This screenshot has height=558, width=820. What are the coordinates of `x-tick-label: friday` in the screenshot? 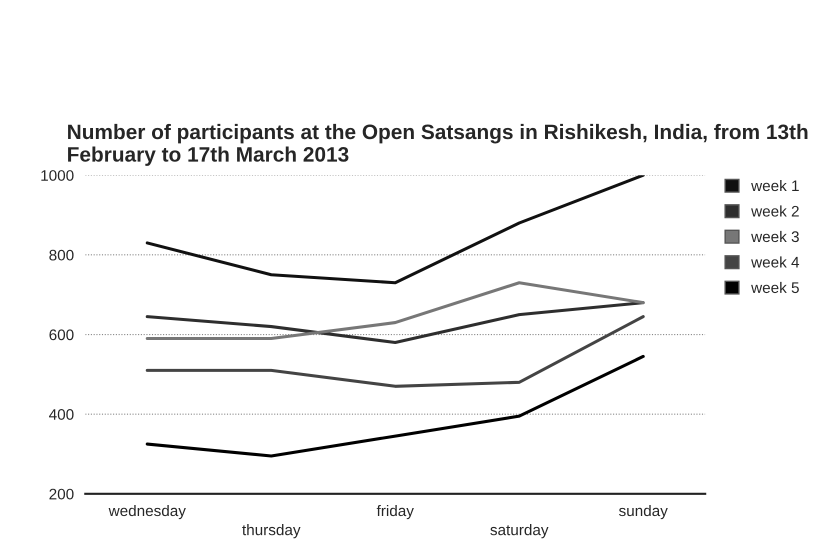 It's located at (395, 512).